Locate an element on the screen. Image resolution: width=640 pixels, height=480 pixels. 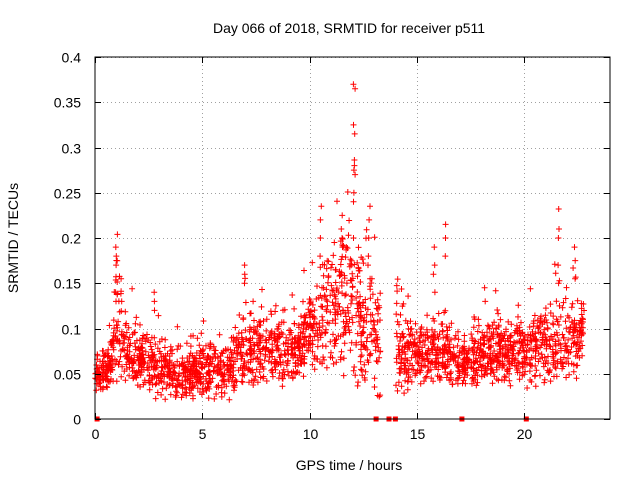
x-tick-label: 15 is located at coordinates (418, 434).